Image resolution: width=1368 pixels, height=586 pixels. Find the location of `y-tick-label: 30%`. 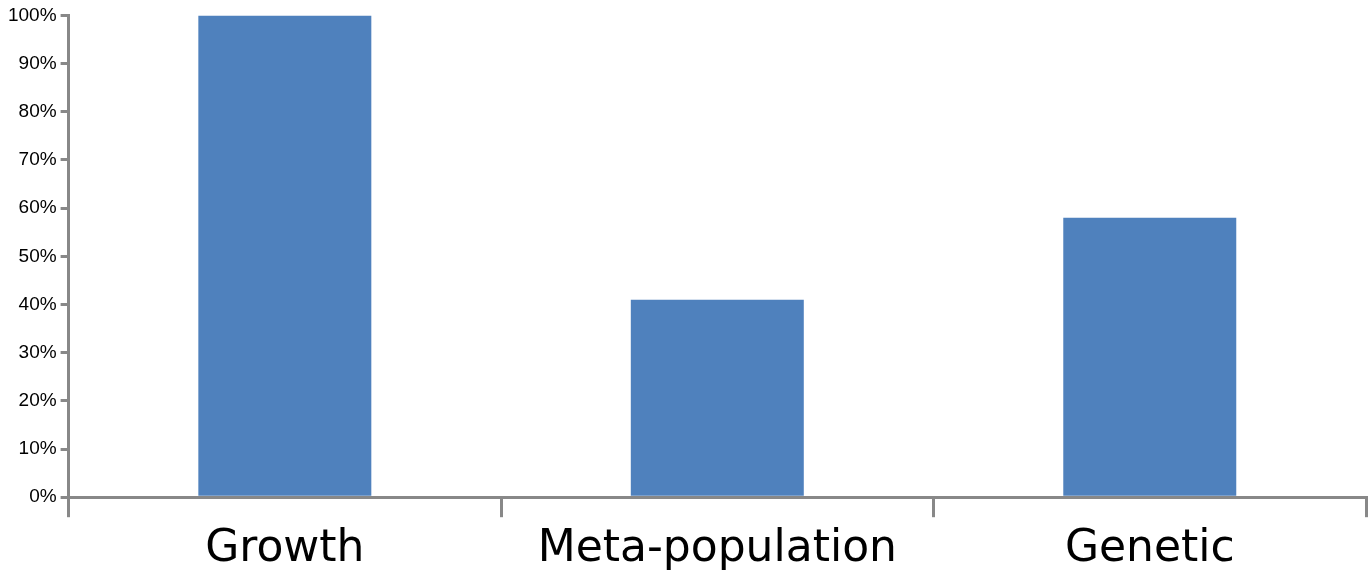

y-tick-label: 30% is located at coordinates (37, 351).